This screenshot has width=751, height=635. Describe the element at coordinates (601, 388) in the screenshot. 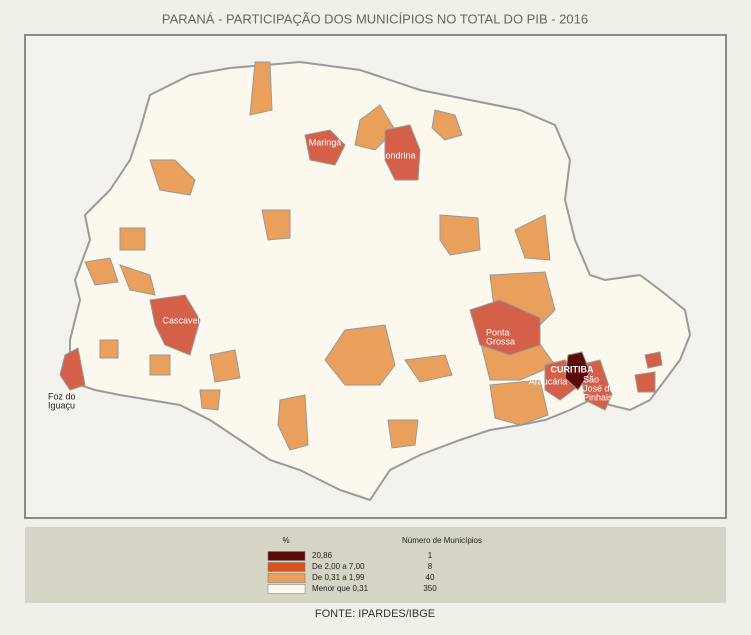

I see `city-label: José dos` at that location.